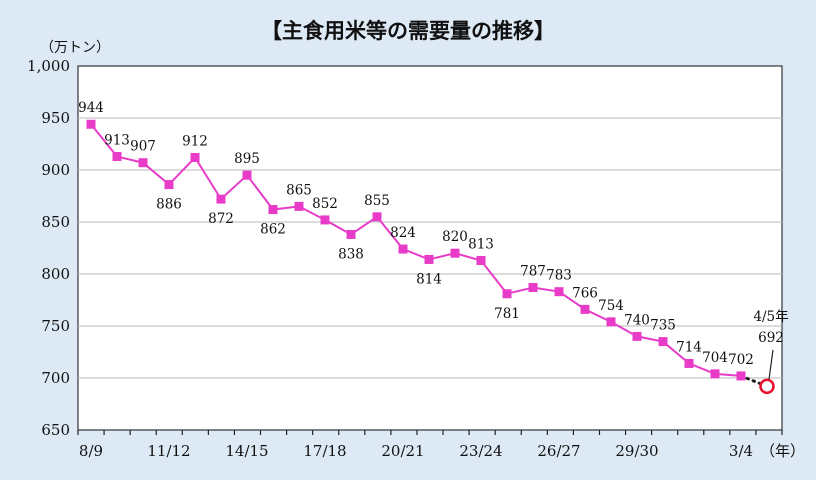 The width and height of the screenshot is (816, 480). What do you see at coordinates (533, 272) in the screenshot?
I see `data-label: 787` at bounding box center [533, 272].